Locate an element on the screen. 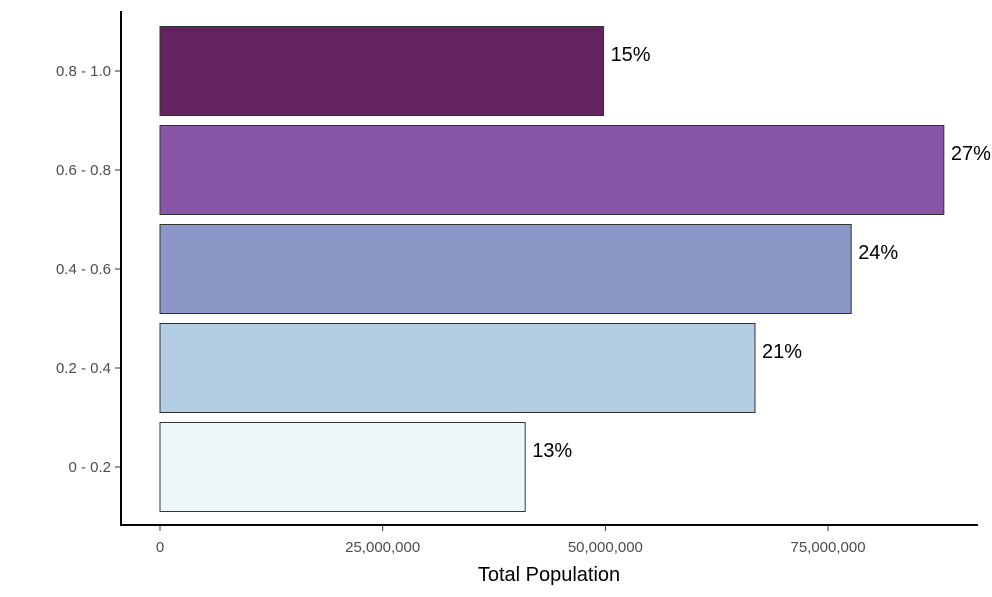  y-tick-label-3: 0.6 - 0.8 is located at coordinates (83, 170).